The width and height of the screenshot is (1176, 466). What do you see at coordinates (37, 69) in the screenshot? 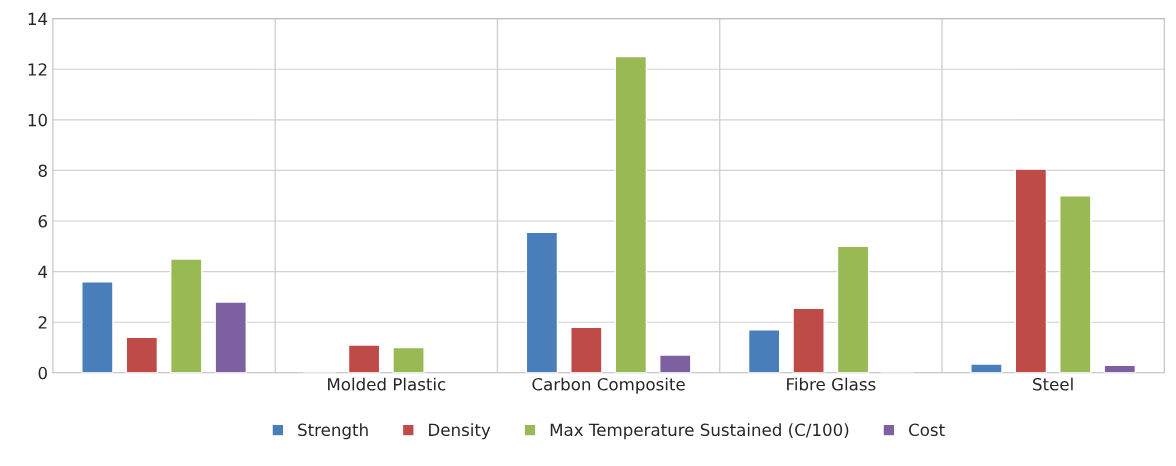
I see `y-tick-label: 12` at bounding box center [37, 69].